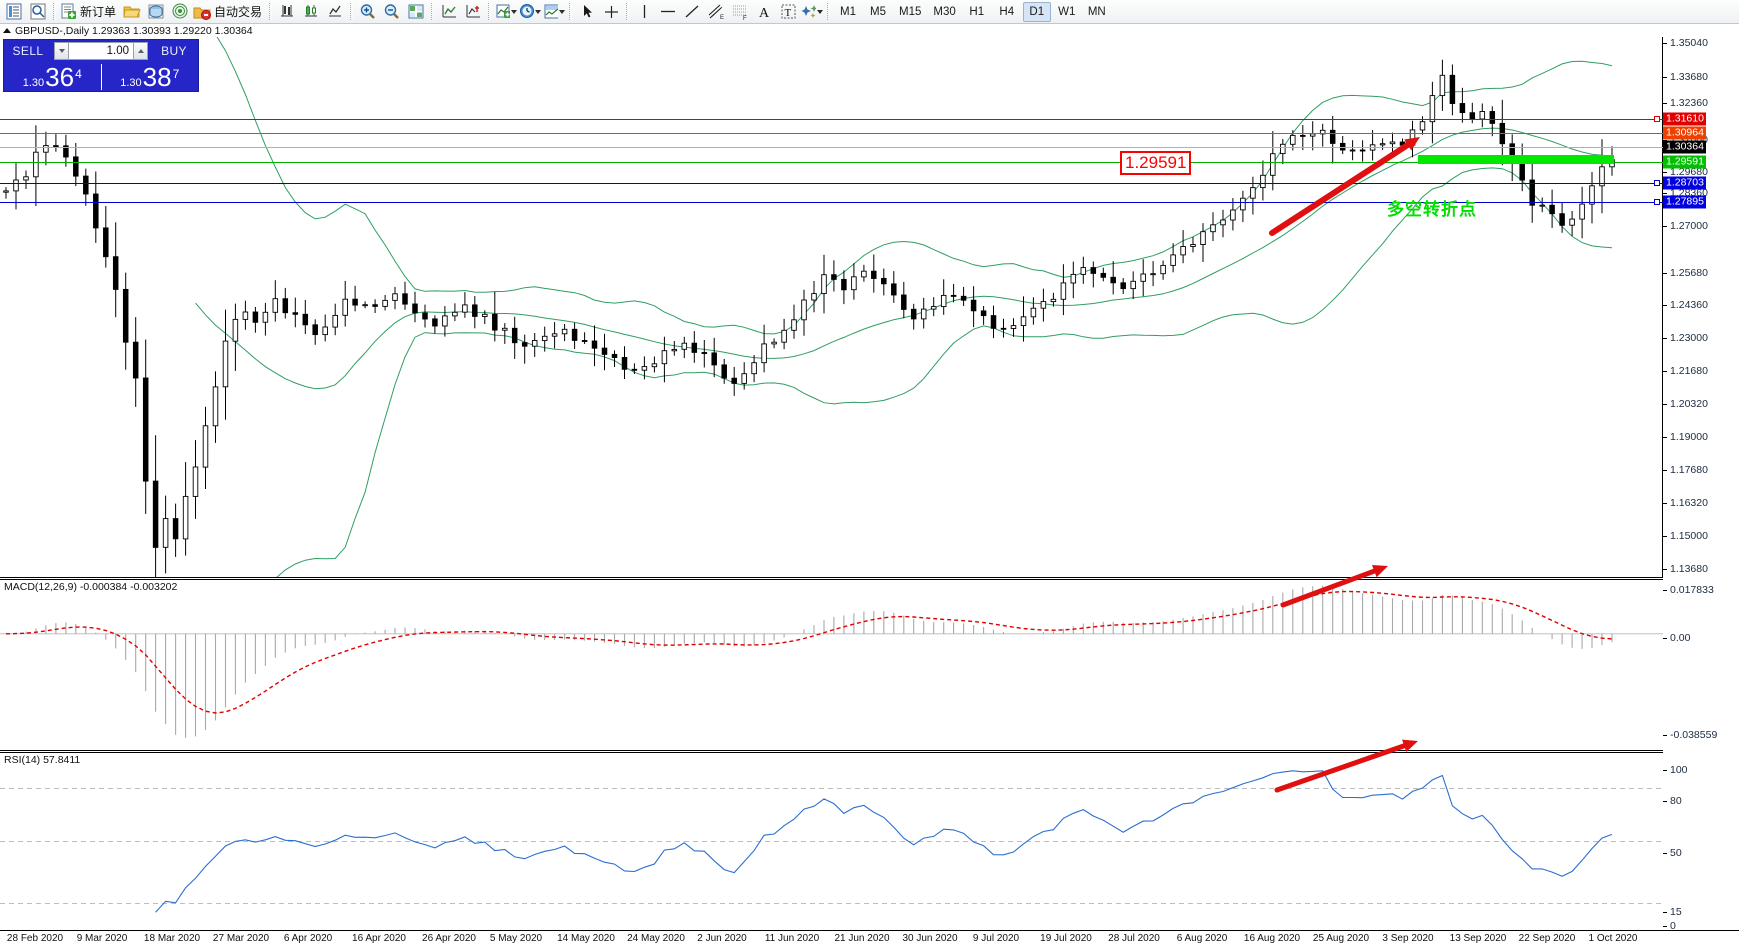 The image size is (1739, 949). What do you see at coordinates (14, 11) in the screenshot?
I see `market-watch-icon` at bounding box center [14, 11].